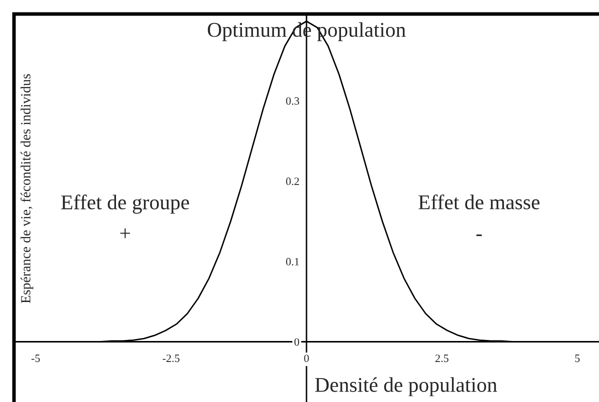  I want to click on y-tick-label: 0.2, so click(292, 182).